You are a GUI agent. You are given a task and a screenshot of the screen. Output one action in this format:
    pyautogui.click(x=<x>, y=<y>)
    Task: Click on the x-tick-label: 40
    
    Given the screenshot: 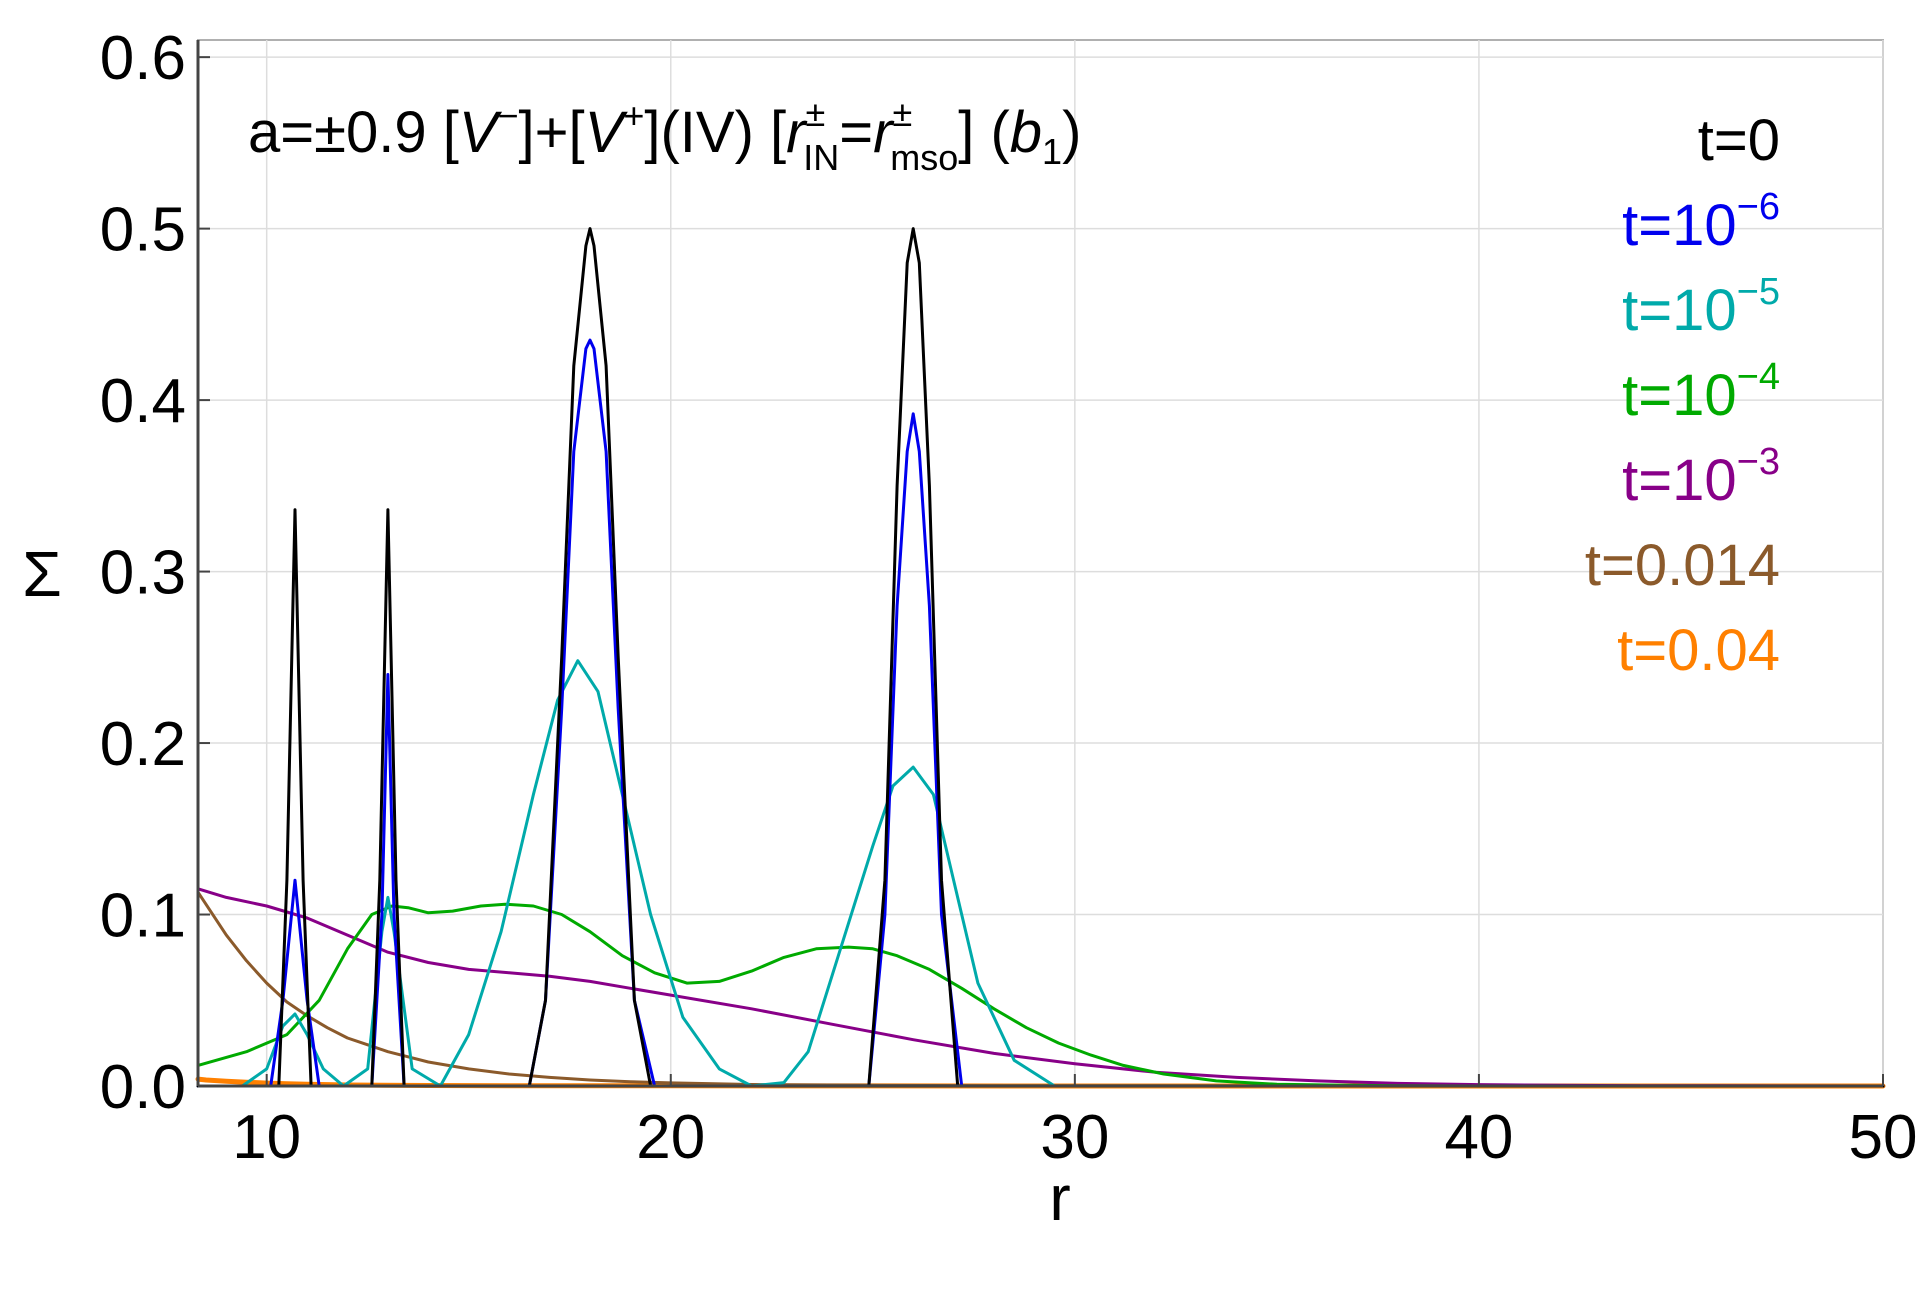 What is the action you would take?
    pyautogui.click(x=1478, y=1137)
    